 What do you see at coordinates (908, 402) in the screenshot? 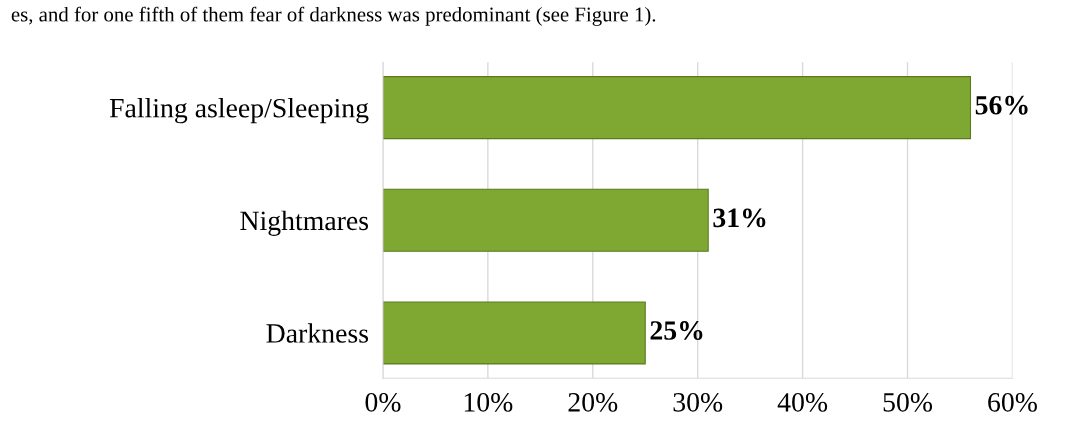
I see `x-tick-label: 50%` at bounding box center [908, 402].